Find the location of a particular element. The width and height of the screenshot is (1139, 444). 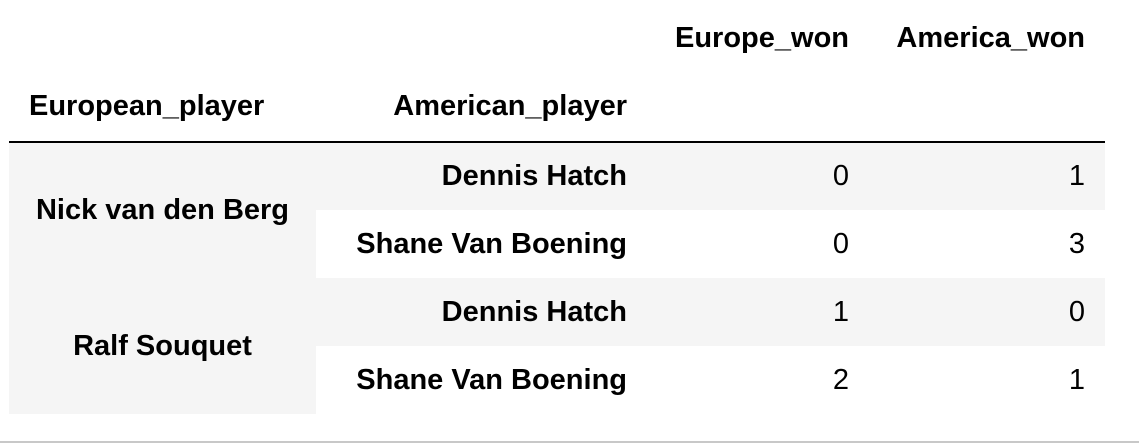

output-divider is located at coordinates (569, 442).